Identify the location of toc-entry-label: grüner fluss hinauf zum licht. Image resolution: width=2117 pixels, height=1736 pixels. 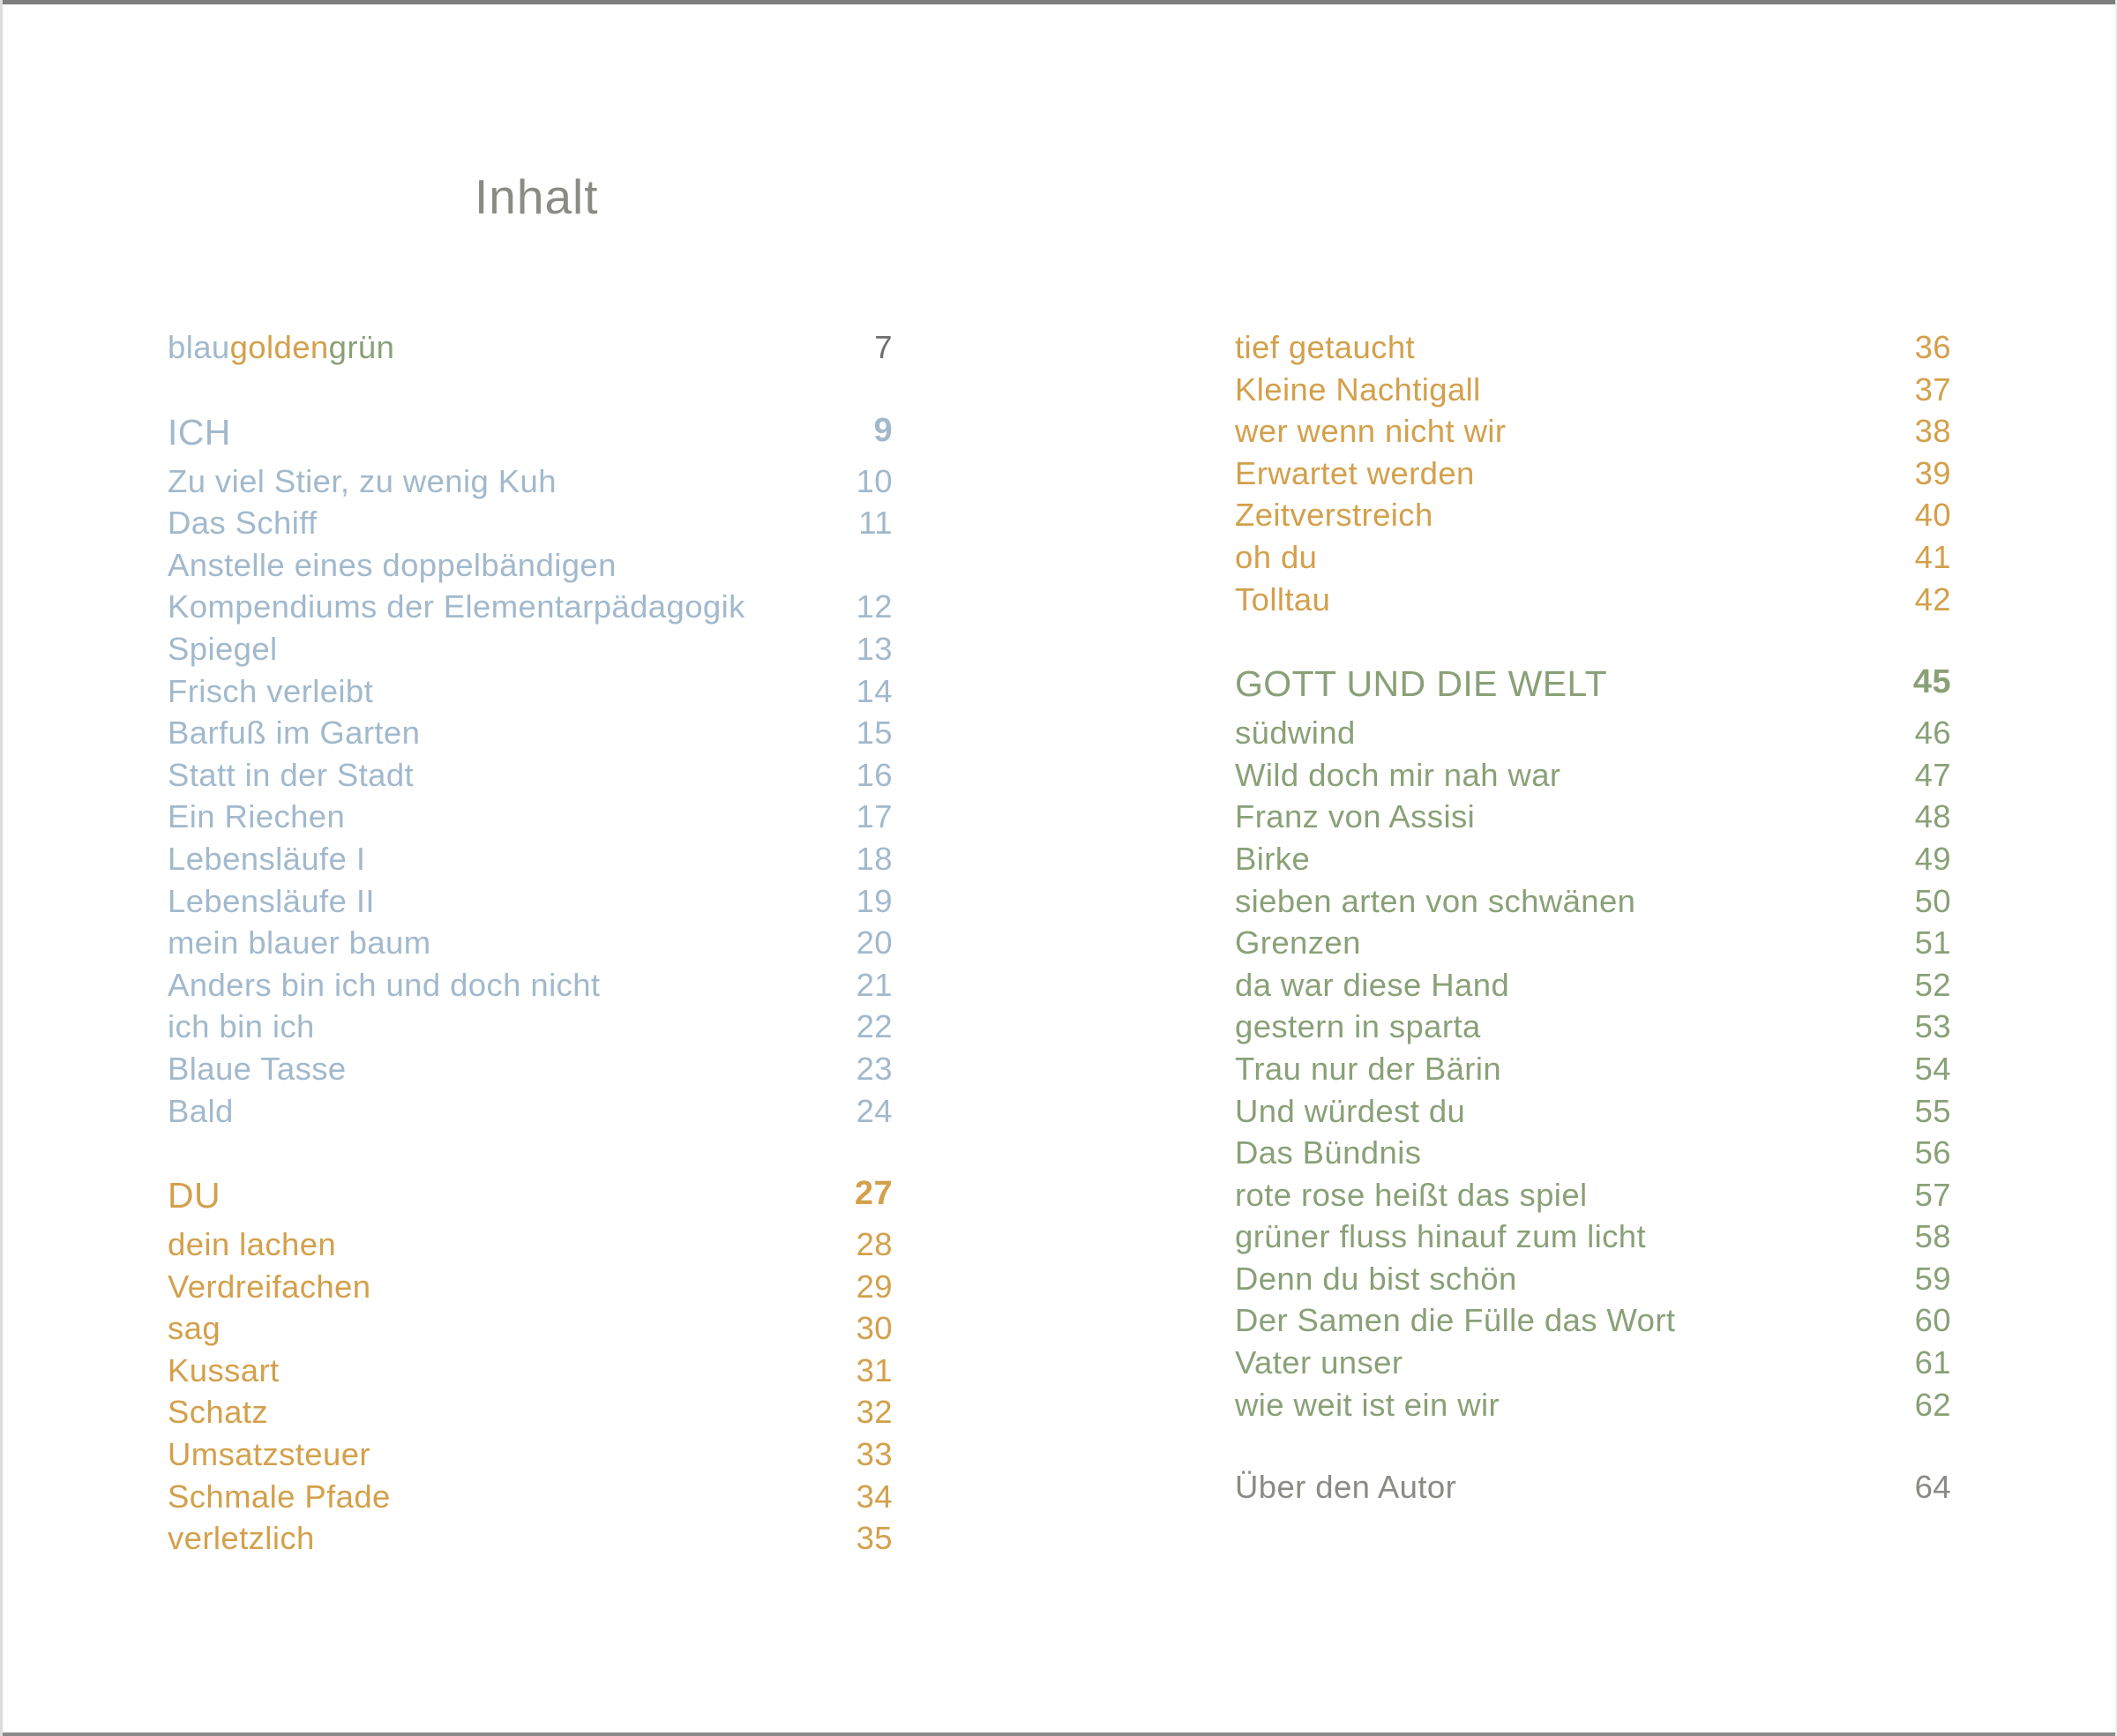
(1441, 1236).